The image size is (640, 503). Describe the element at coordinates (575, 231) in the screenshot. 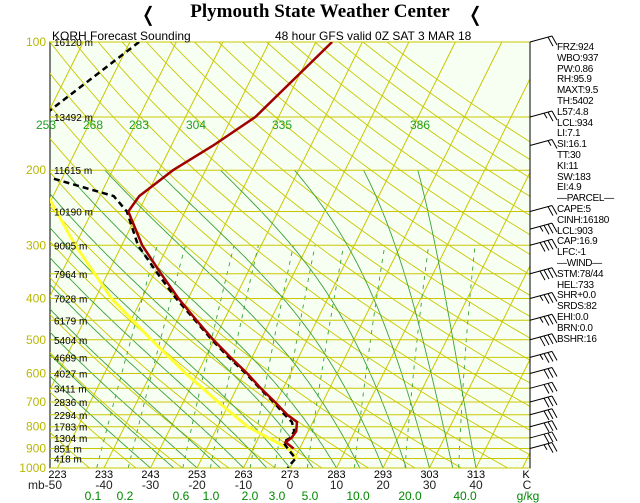

I see `sidebar-index-row: LCL:903` at that location.